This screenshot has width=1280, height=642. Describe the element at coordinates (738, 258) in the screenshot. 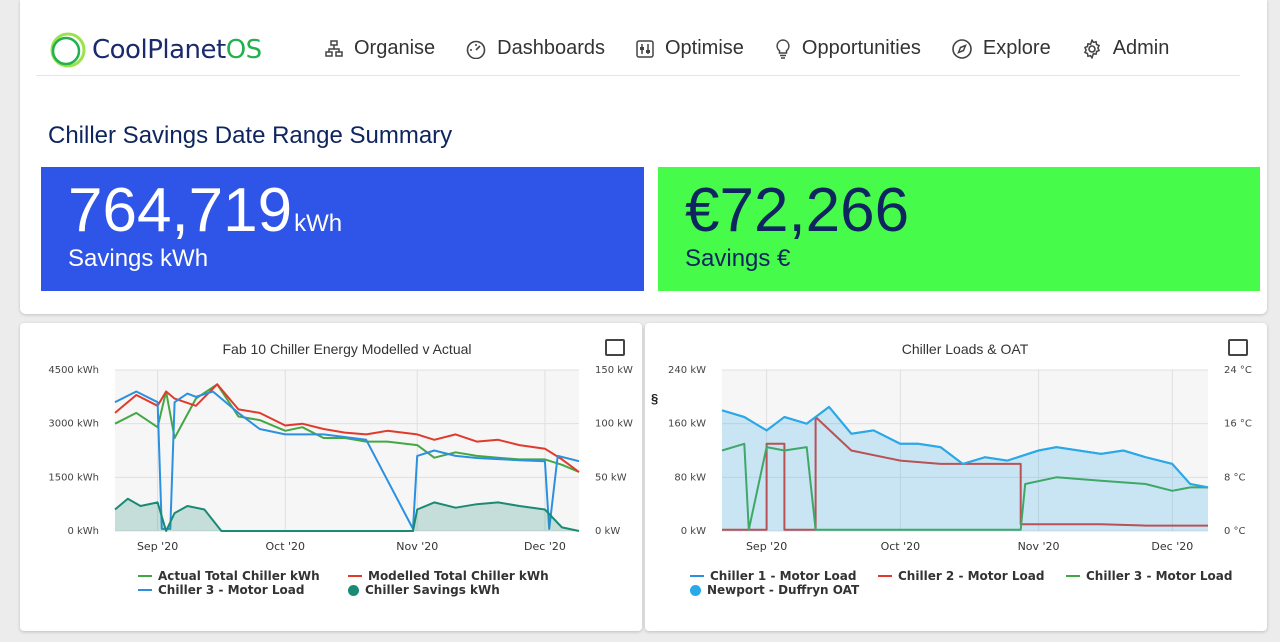

I see `eur-savings-label: Savings €` at that location.